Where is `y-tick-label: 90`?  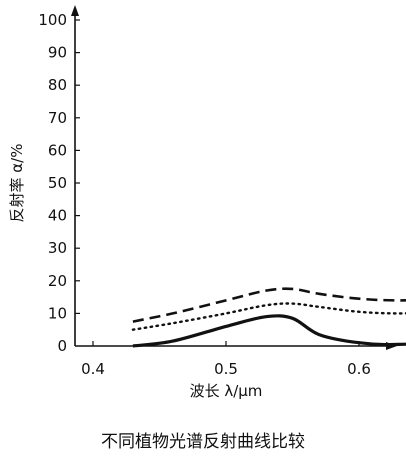
y-tick-label: 90 is located at coordinates (57, 53).